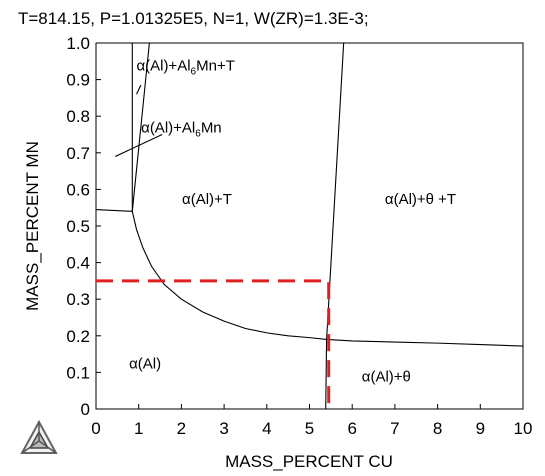 Image resolution: width=545 pixels, height=476 pixels. I want to click on y-tick-label: 0, so click(85, 409).